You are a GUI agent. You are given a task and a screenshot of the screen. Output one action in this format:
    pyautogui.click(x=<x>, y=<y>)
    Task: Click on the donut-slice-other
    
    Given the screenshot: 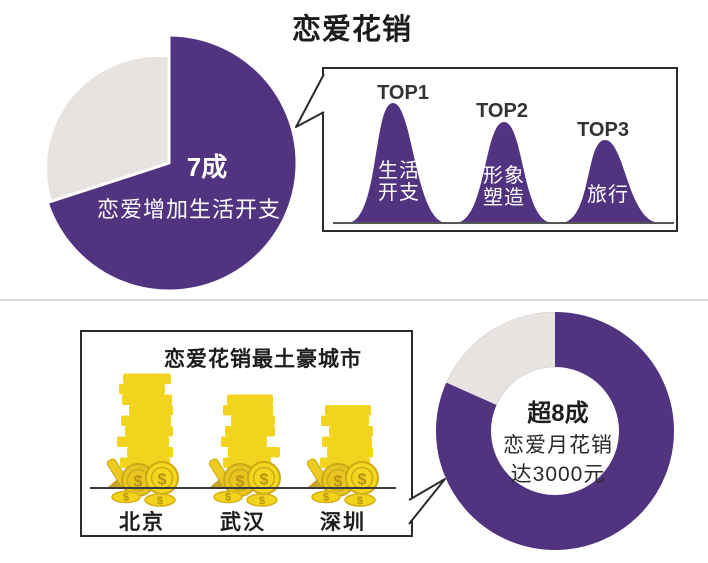 What is the action you would take?
    pyautogui.click(x=501, y=359)
    